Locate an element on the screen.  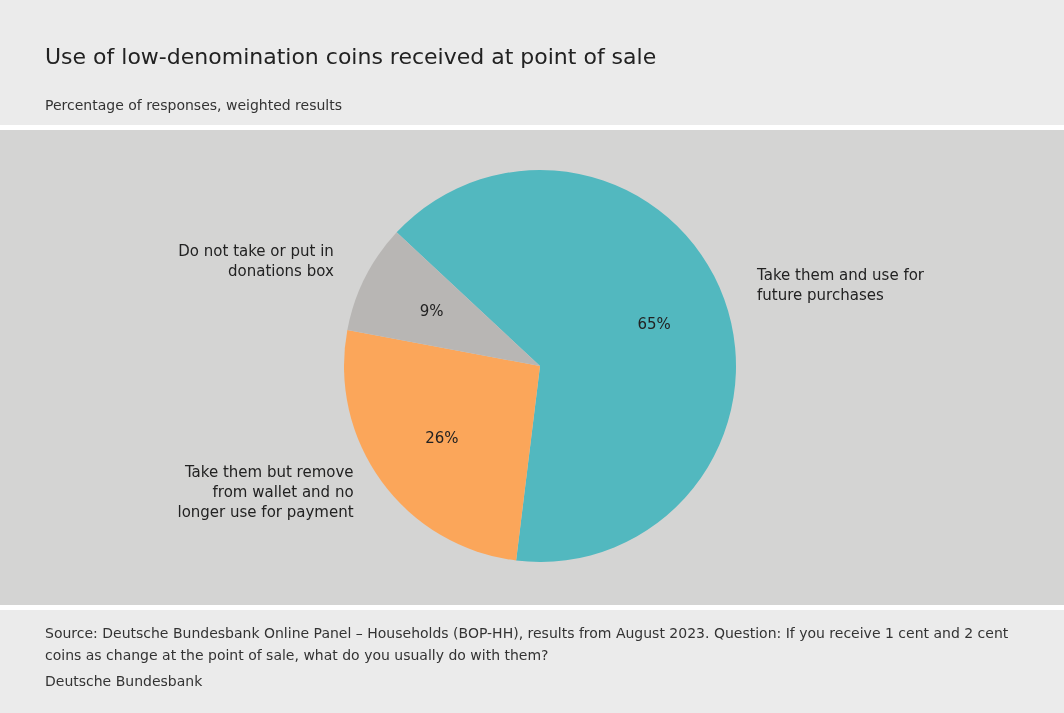
source-note: Source: Deutsche Bundesbank Online Panel – Households (BOP-HH), results from August 2023. Question: If you receive 1 cent and 2 cent coins as change at the point of sale, what do you usually do with them? is located at coordinates (527, 644).